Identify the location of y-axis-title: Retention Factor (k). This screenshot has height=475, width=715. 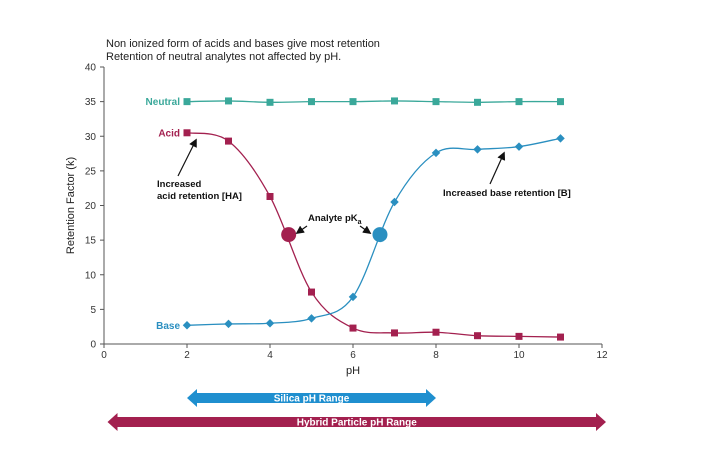
(71, 205).